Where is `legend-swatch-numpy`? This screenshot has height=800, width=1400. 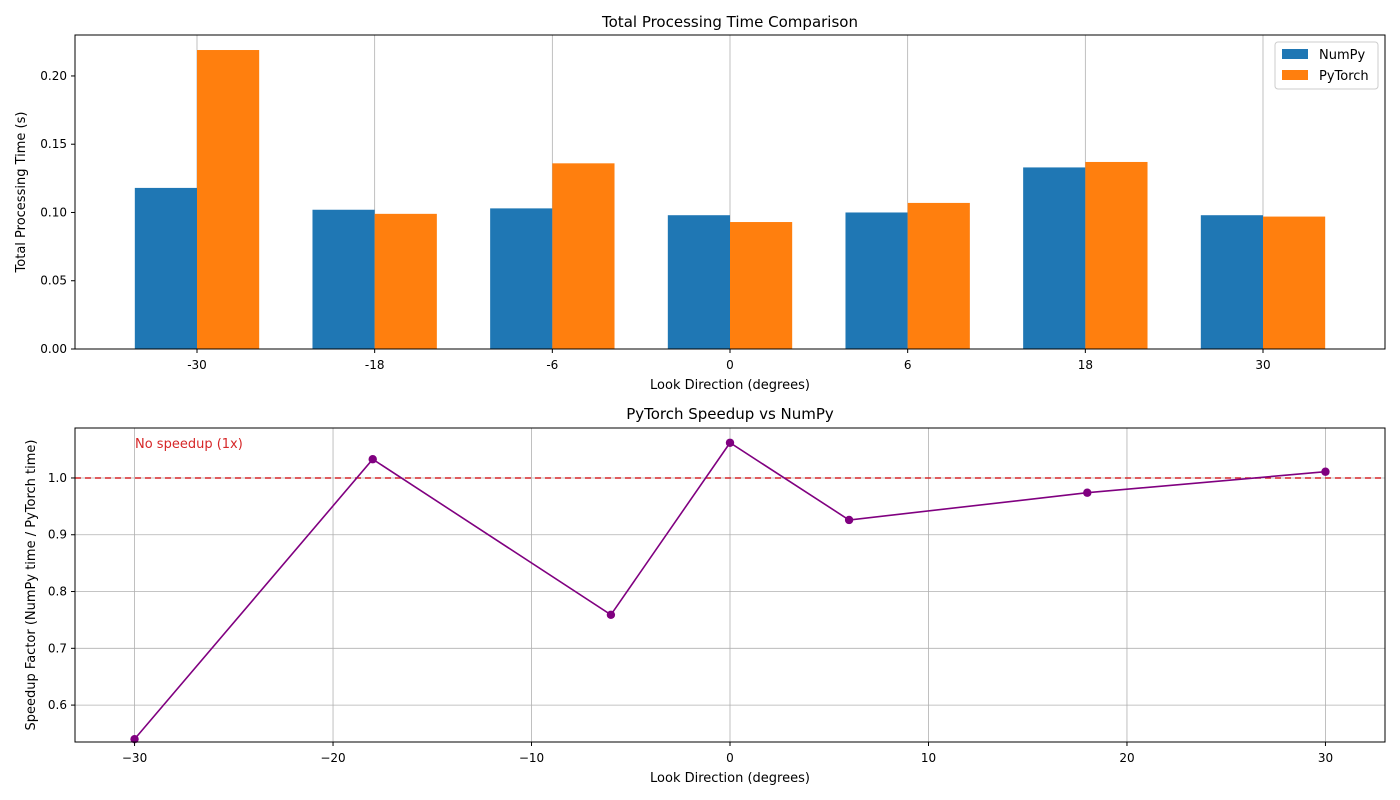 legend-swatch-numpy is located at coordinates (1295, 54).